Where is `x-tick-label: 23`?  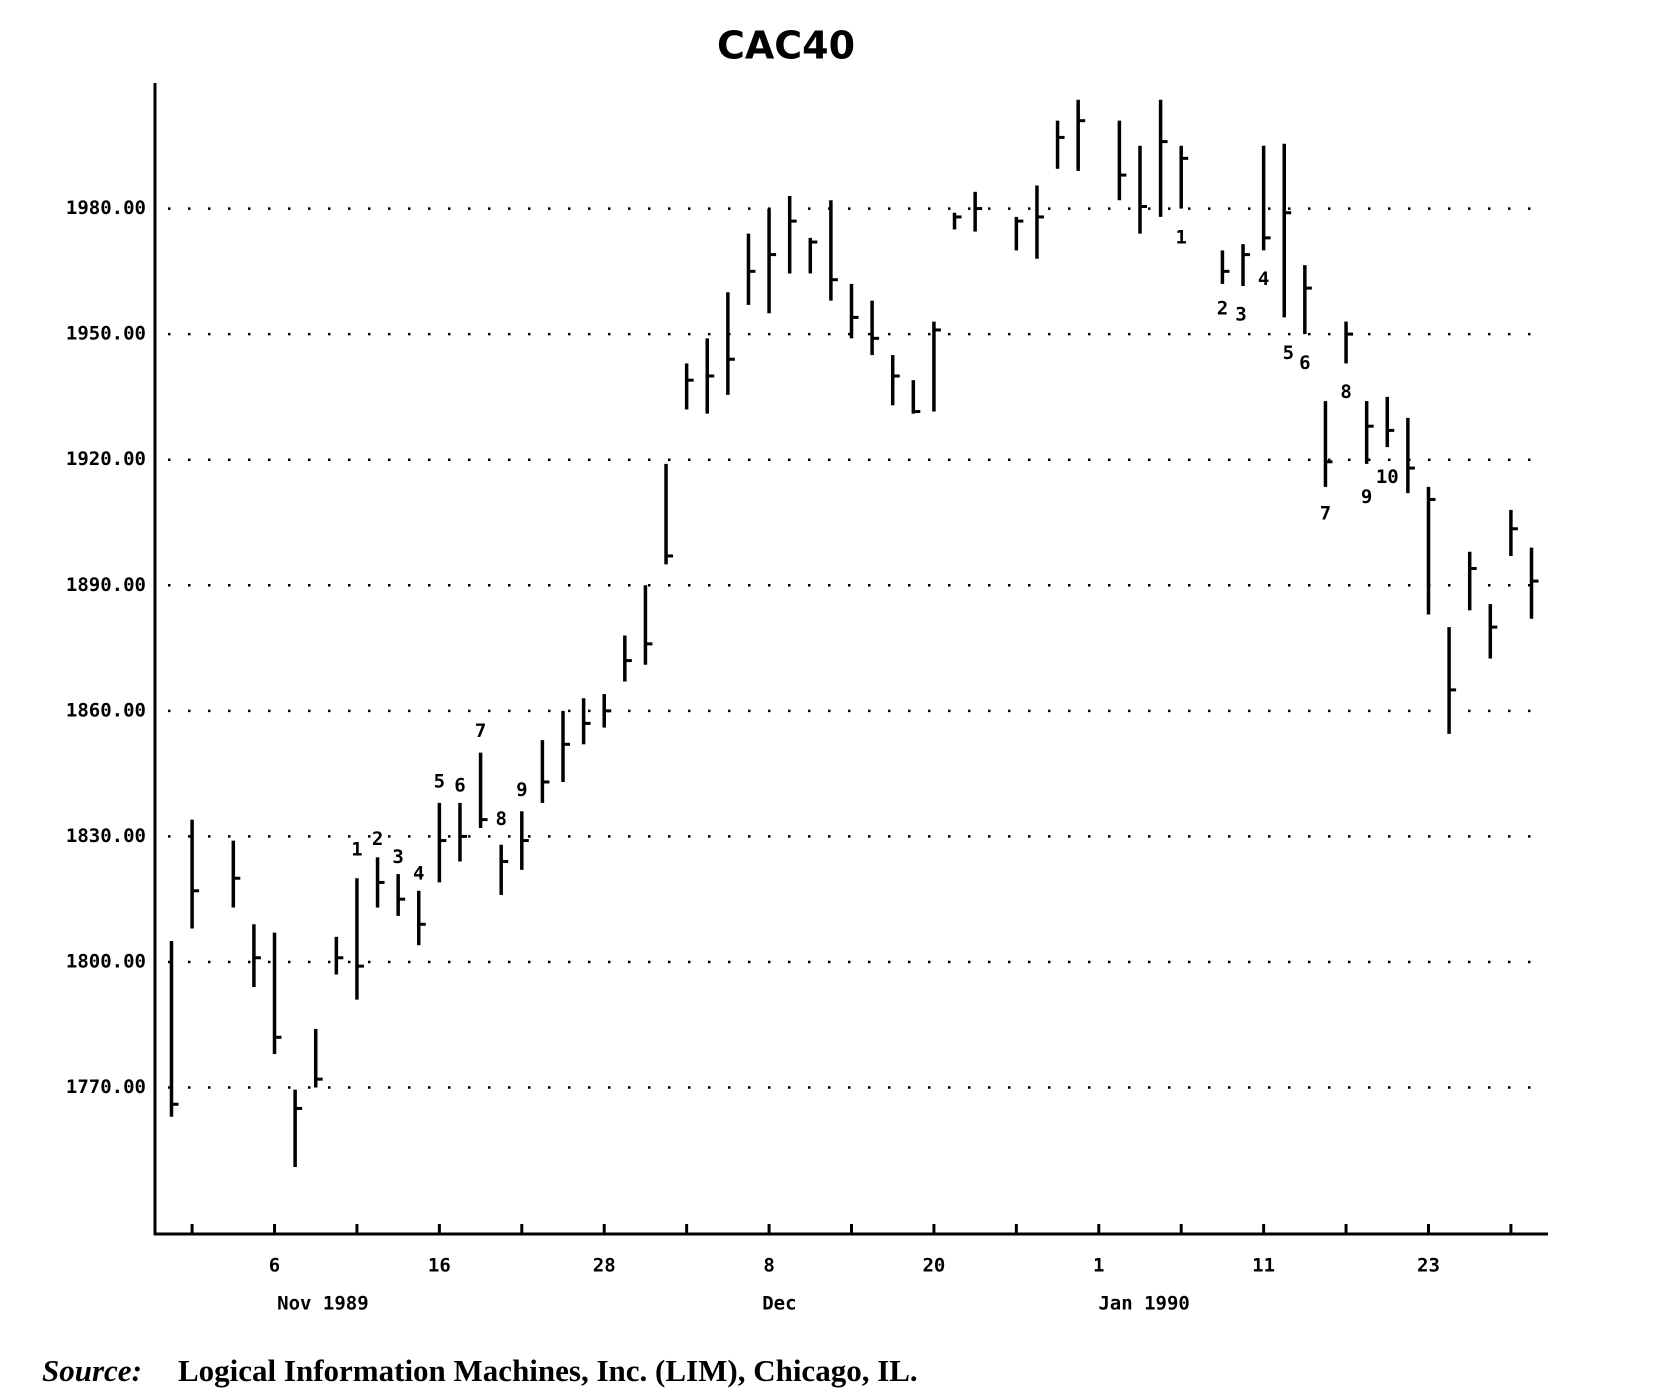
x-tick-label: 23 is located at coordinates (1428, 1266).